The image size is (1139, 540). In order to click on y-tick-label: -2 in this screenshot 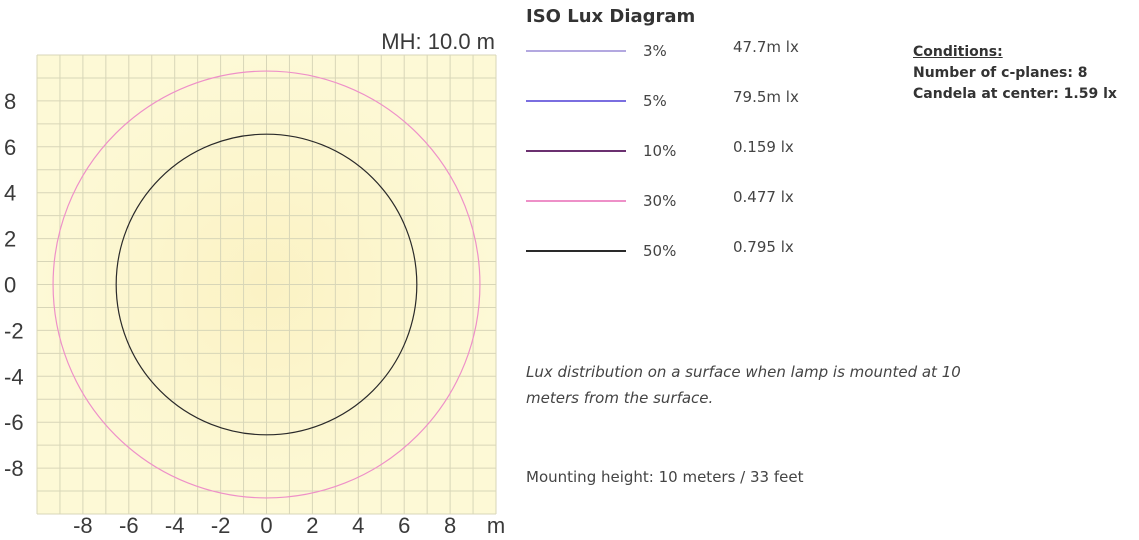, I will do `click(14, 330)`.